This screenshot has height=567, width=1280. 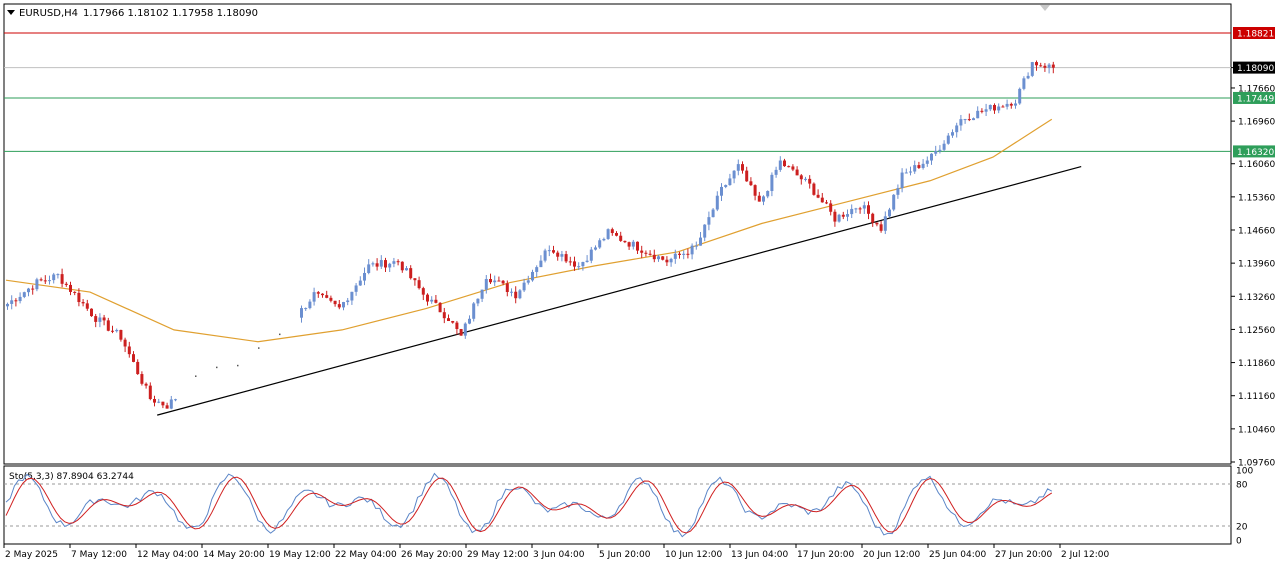 I want to click on time-tick-label: 2 May 2025, so click(x=31, y=555).